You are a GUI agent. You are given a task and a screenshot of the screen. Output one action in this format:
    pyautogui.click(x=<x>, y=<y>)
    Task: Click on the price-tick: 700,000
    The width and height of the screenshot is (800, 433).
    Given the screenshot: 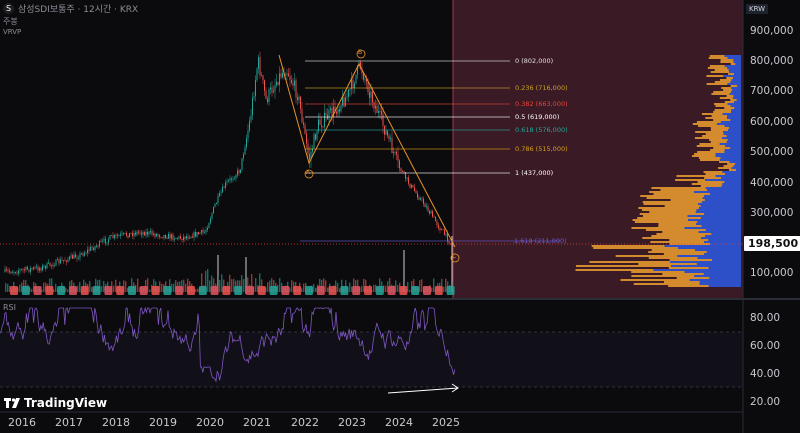 What is the action you would take?
    pyautogui.click(x=772, y=91)
    